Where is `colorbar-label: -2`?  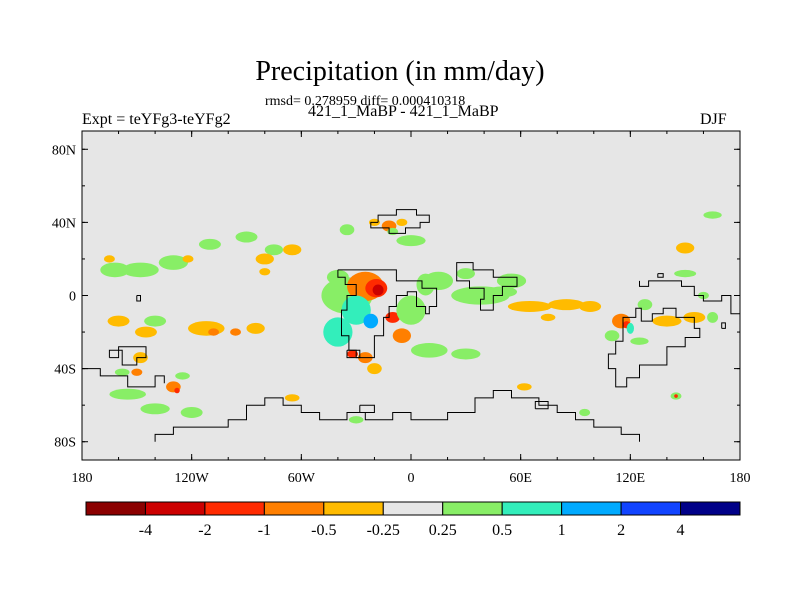 colorbar-label: -2 is located at coordinates (204, 530).